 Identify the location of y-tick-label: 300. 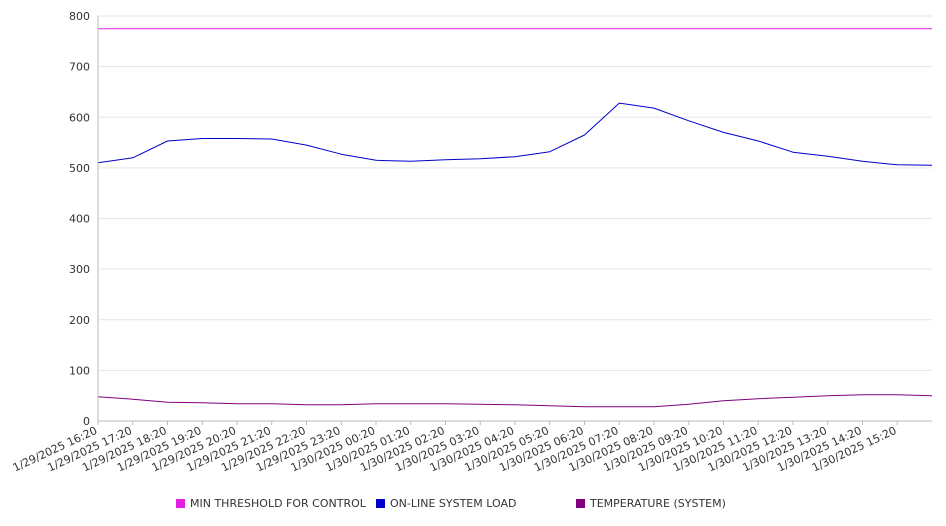
(79, 269).